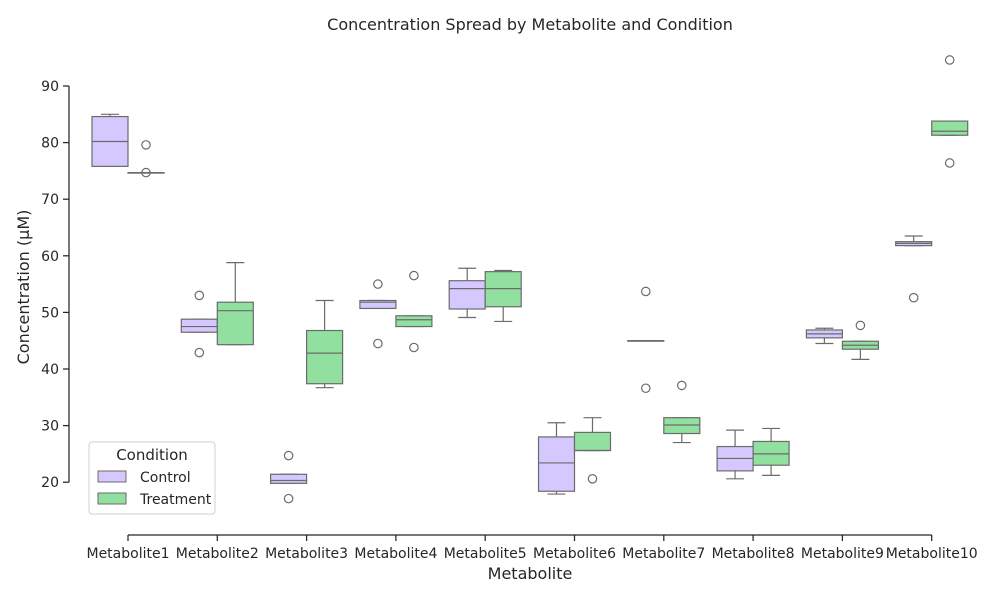  What do you see at coordinates (378, 314) in the screenshot?
I see `box-control-metabolite4` at bounding box center [378, 314].